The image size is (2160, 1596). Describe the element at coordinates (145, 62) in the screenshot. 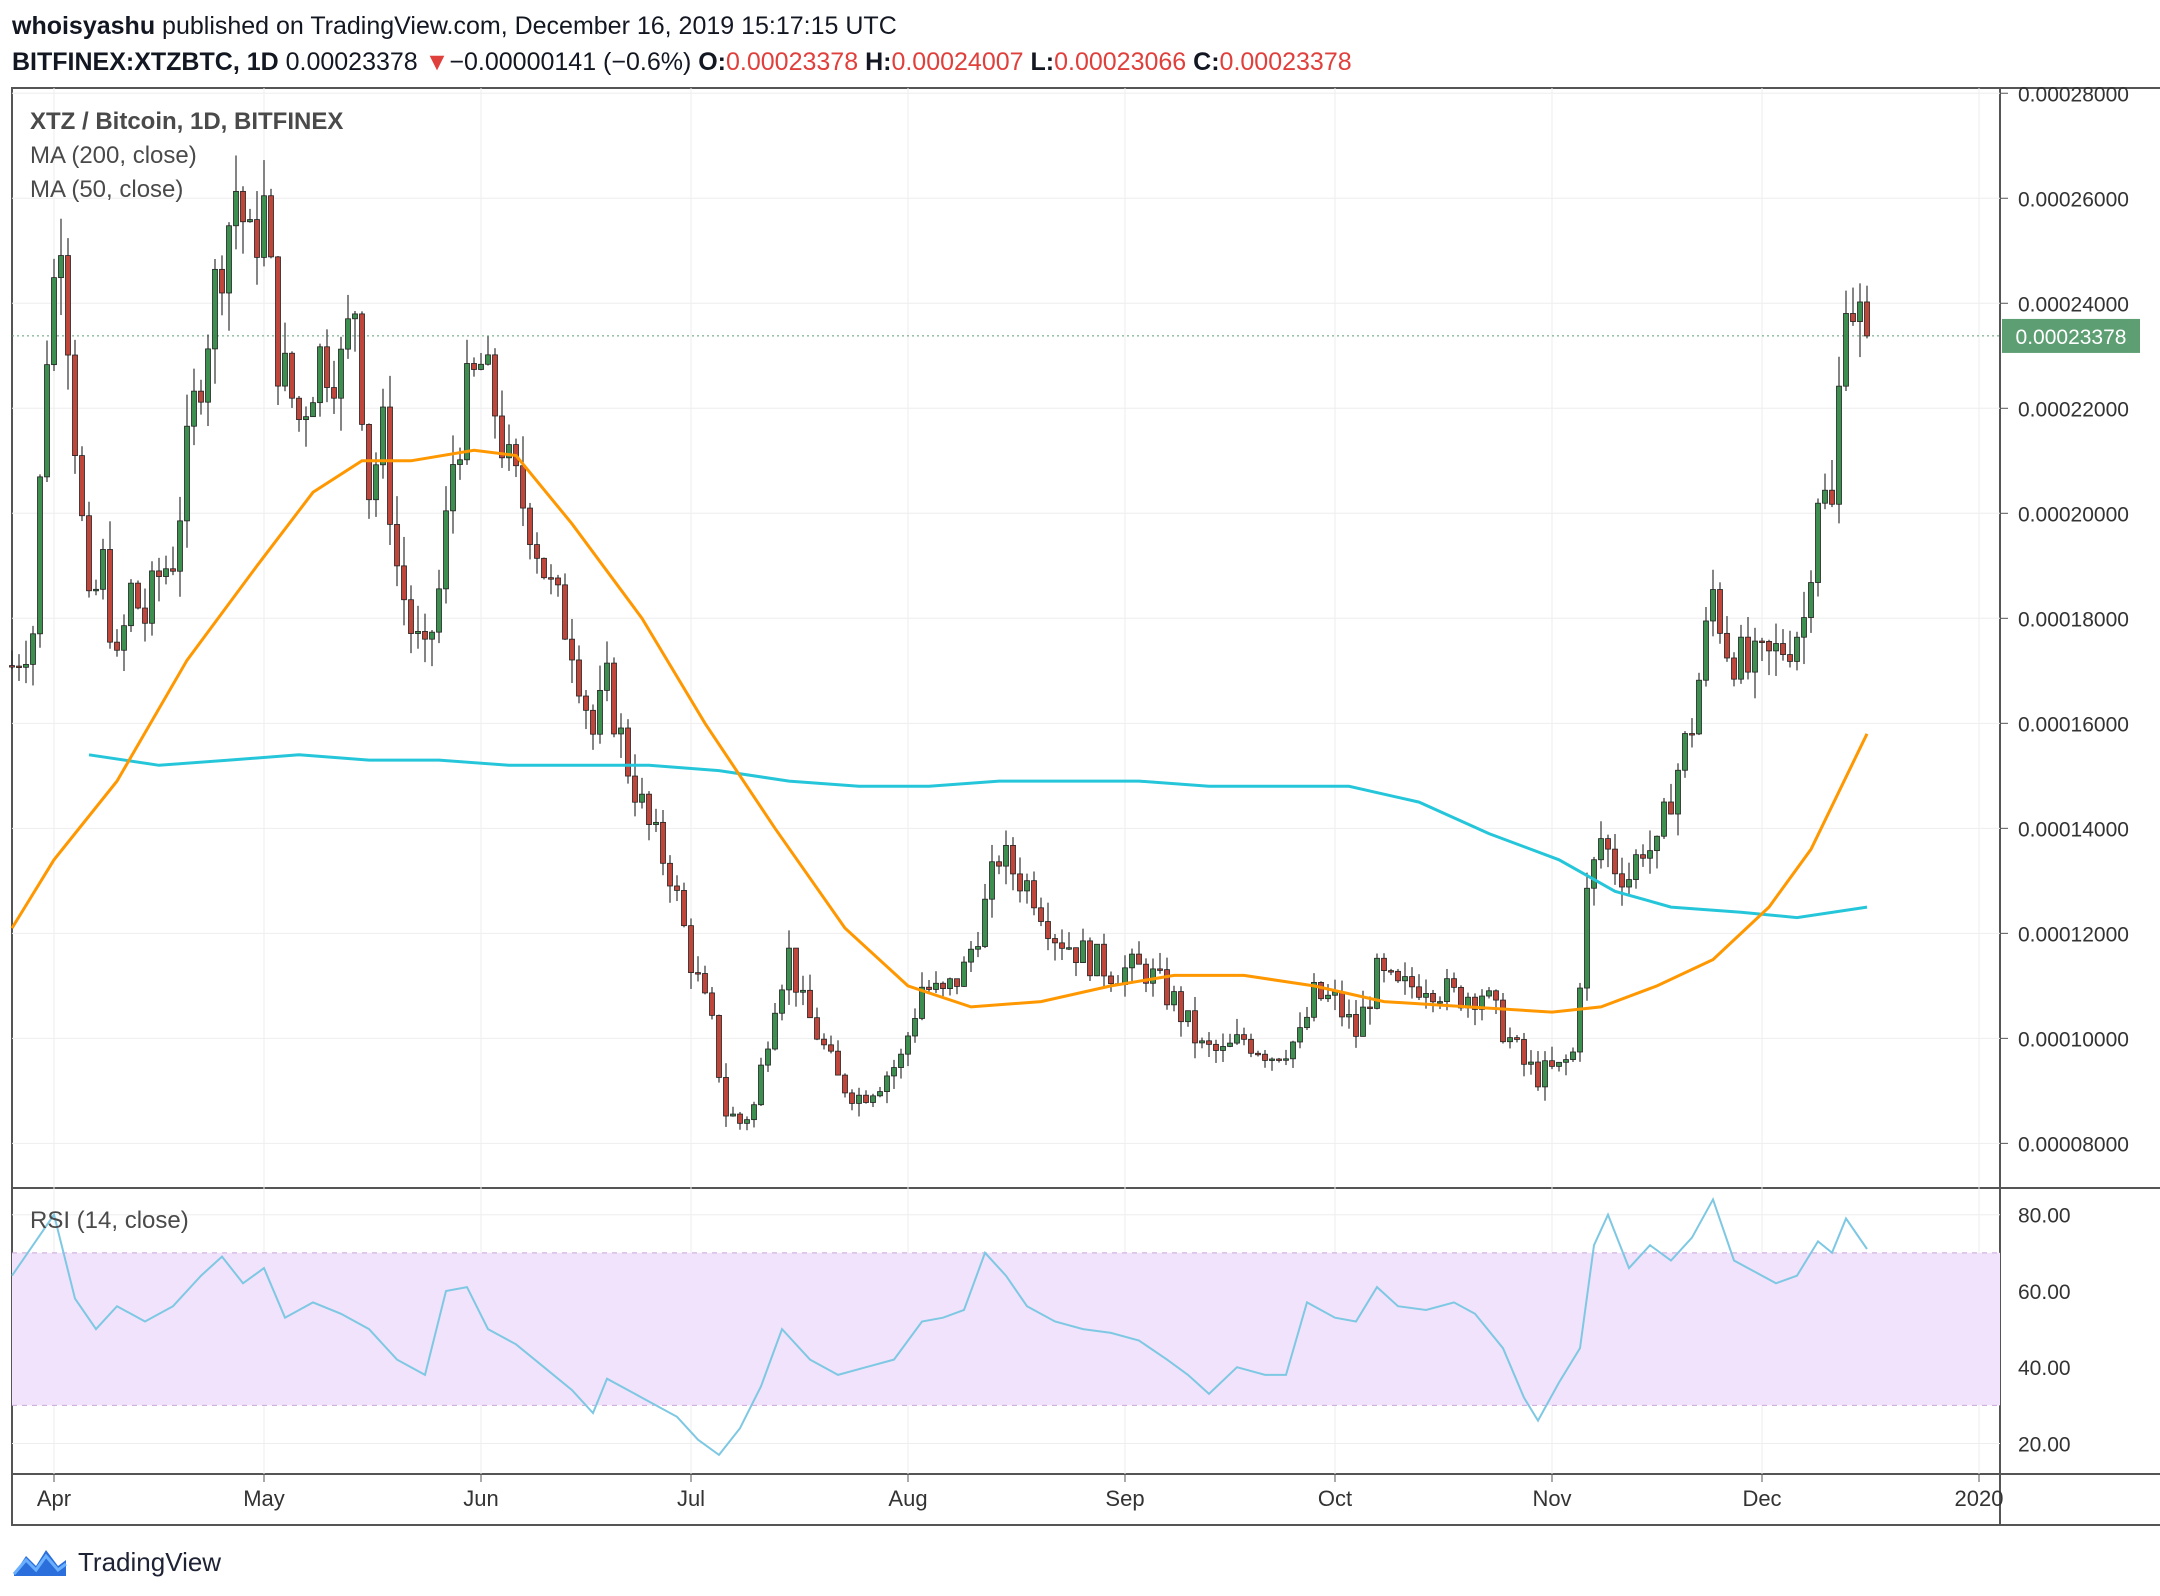

I see `symbol-label: BITFINEX:XTZBTC, 1D` at that location.